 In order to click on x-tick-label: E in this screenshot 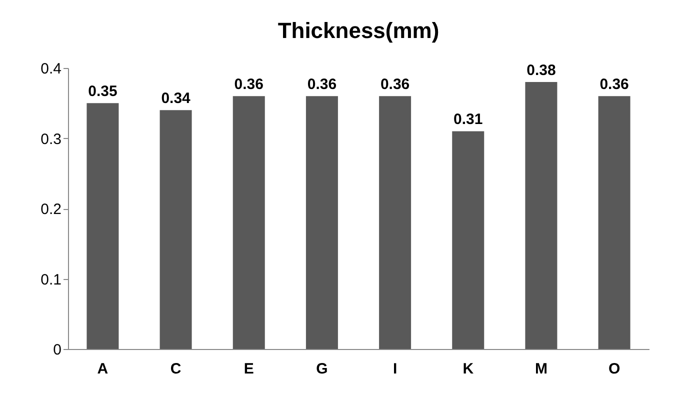, I will do `click(249, 369)`.